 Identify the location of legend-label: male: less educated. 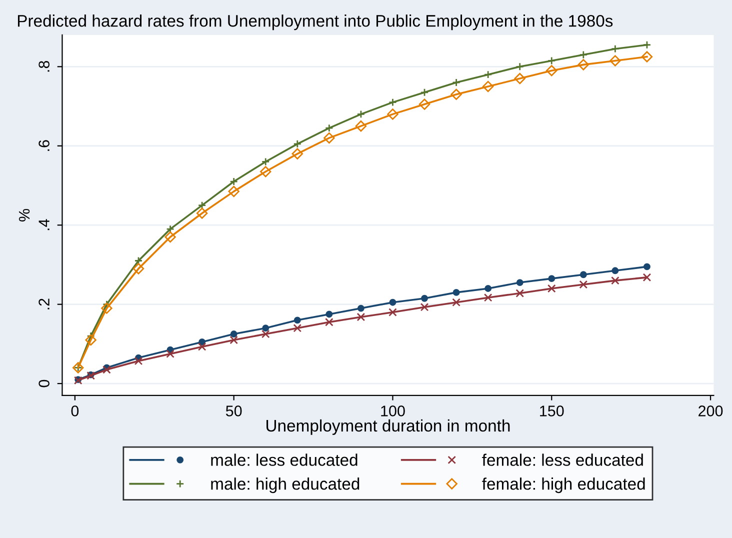
(284, 460).